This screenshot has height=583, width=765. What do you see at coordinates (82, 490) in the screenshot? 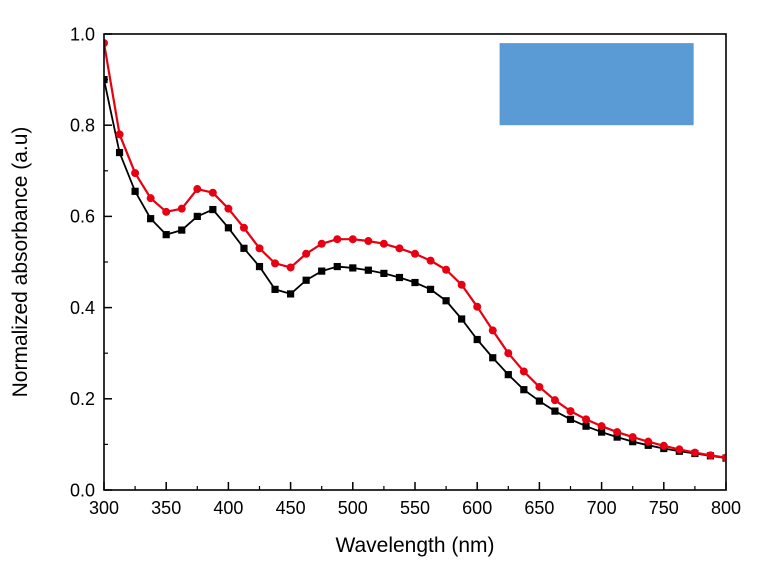
I see `y-tick-label: 0.0` at bounding box center [82, 490].